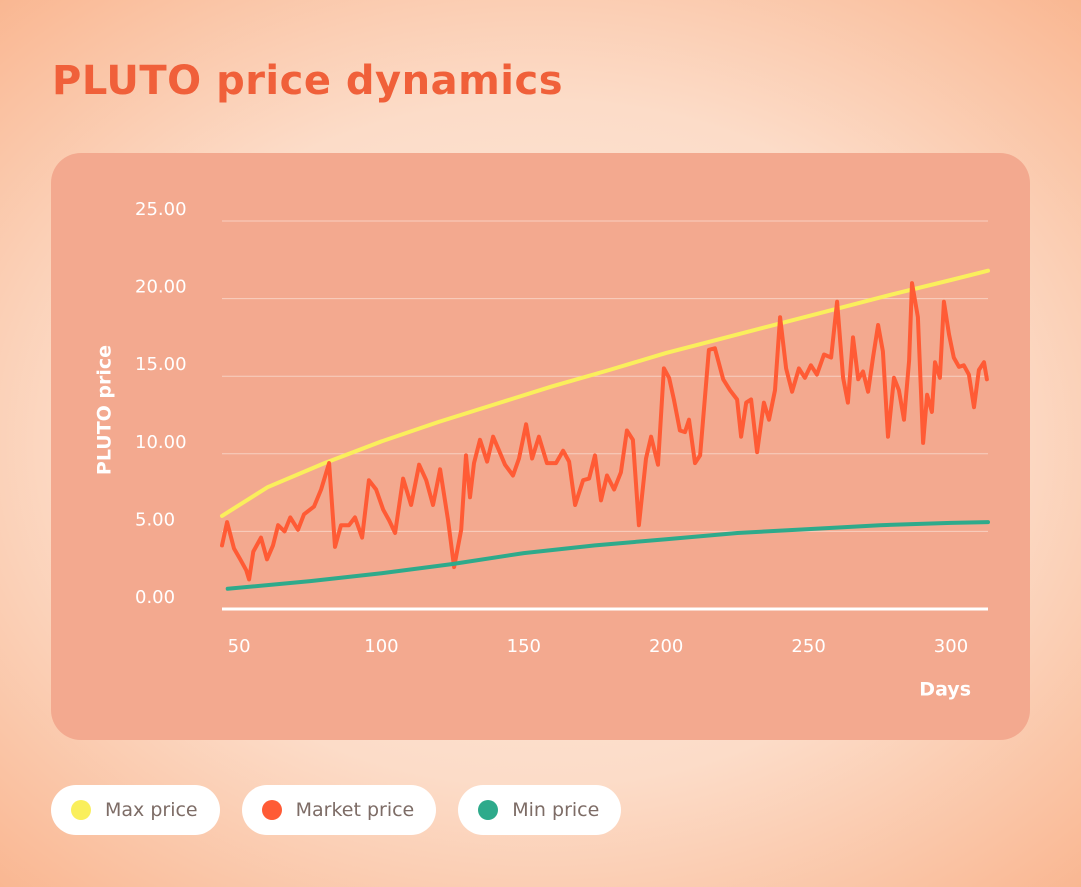 This screenshot has width=1081, height=887. I want to click on legend-label: Min price, so click(556, 810).